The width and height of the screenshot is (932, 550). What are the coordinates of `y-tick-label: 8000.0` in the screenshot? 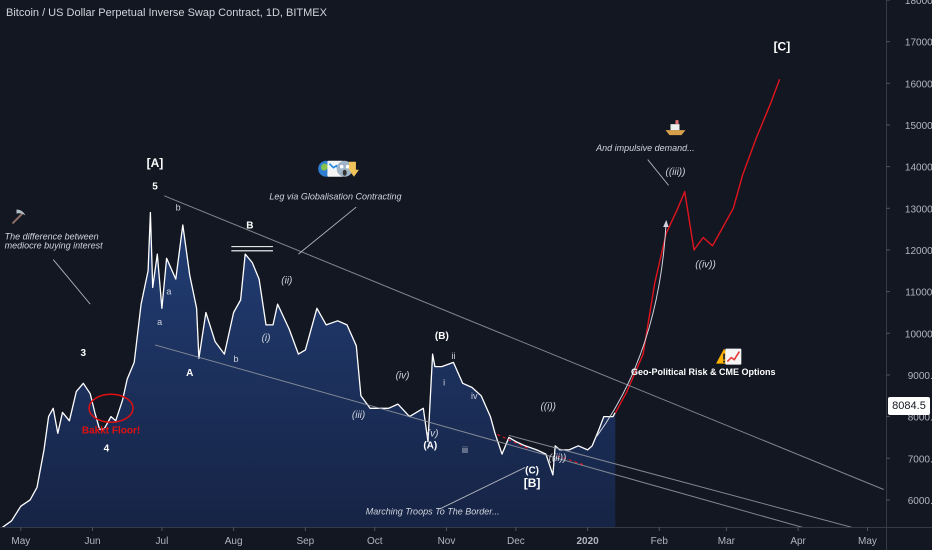 It's located at (920, 418).